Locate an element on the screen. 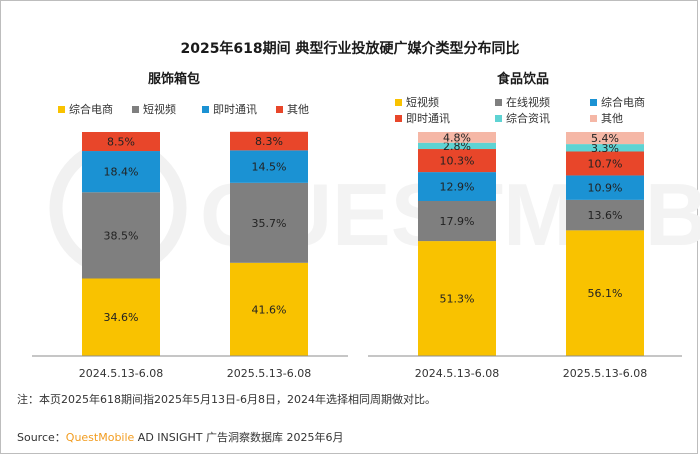  data-label: 2.8% is located at coordinates (457, 146).